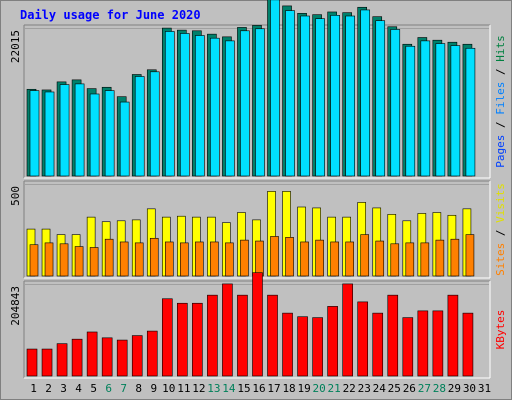 The image size is (512, 400). I want to click on x-tick-26: 26, so click(409, 388).